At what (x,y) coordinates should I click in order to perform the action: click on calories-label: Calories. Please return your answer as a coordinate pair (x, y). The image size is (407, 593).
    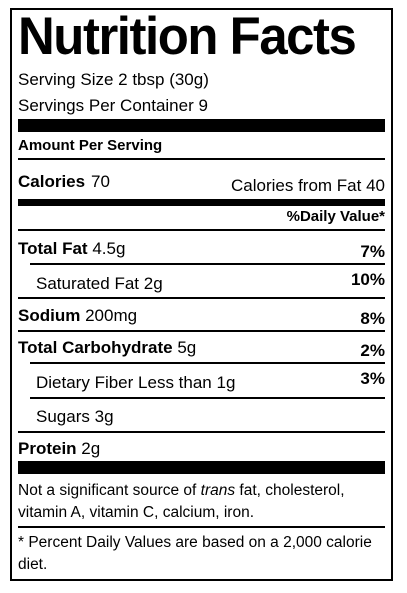
    Looking at the image, I should click on (52, 181).